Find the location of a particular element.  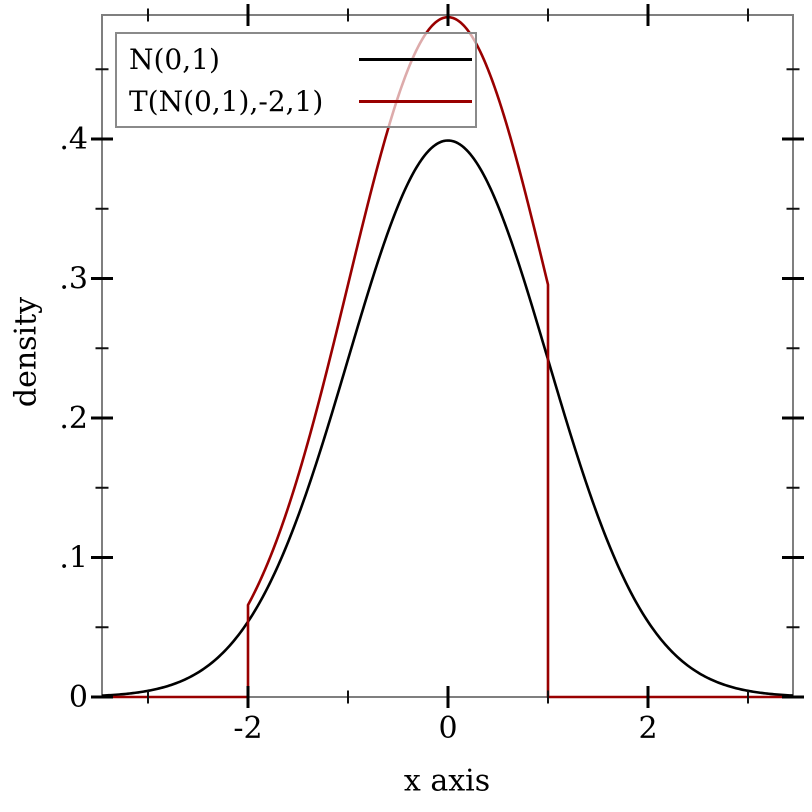

y-tick-label: 0 is located at coordinates (78, 697).